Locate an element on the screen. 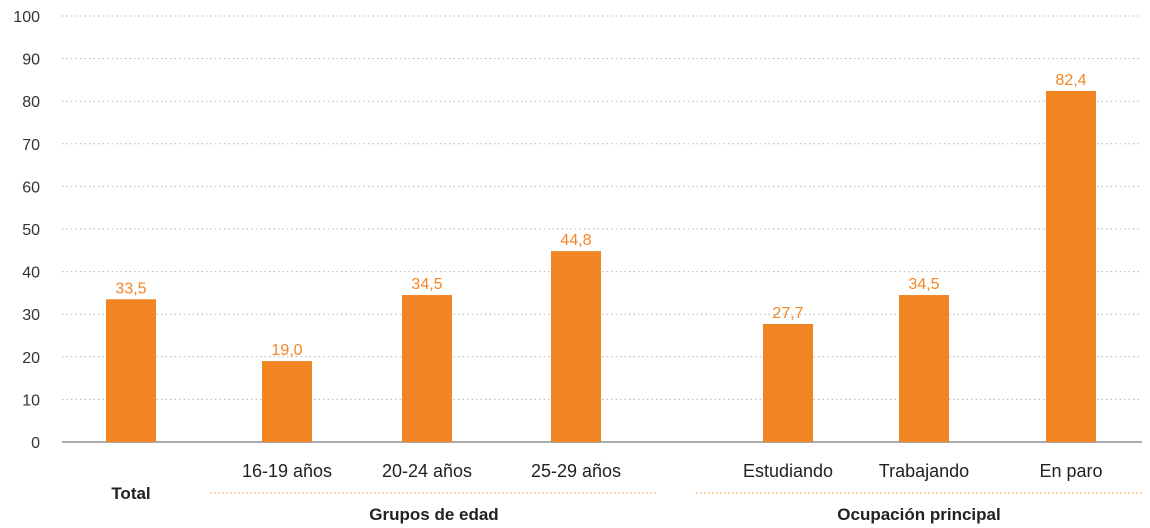 This screenshot has height=528, width=1150. y-axis-ticks: 0 10 20 30 40 50 60 70 80 90 100 is located at coordinates (26, 230).